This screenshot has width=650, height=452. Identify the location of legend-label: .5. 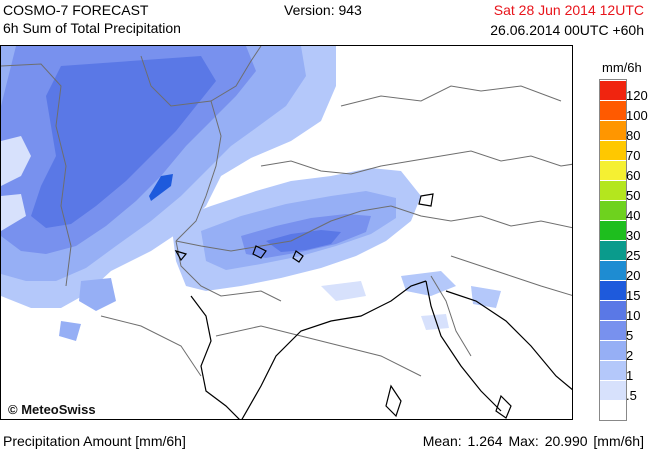
(631, 395).